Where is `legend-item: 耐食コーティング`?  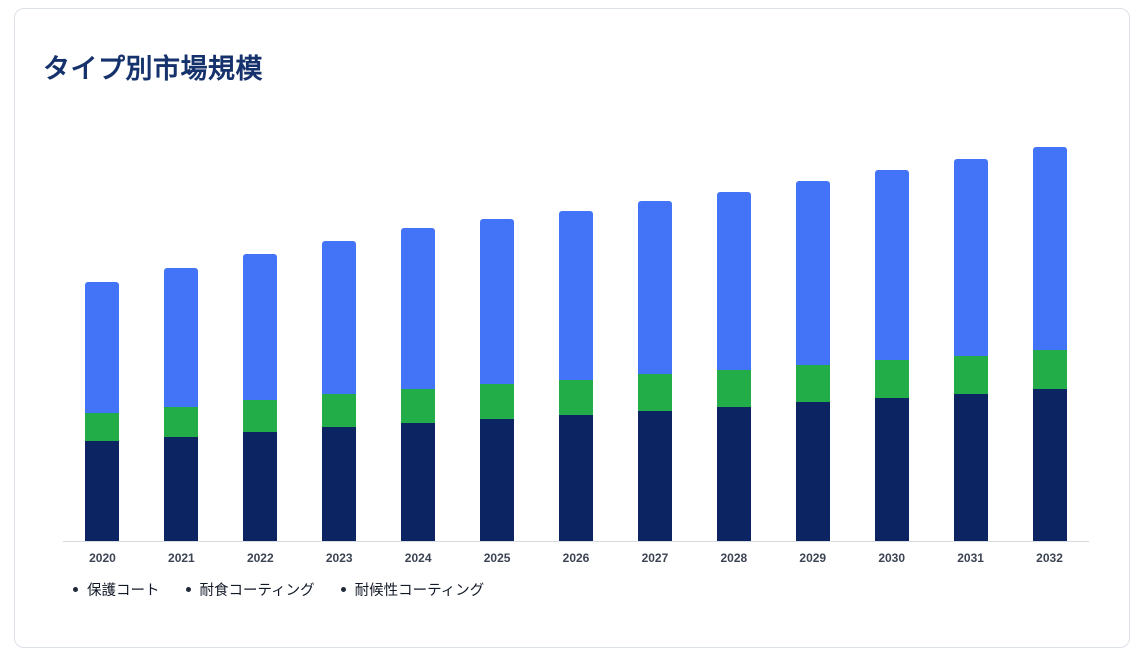 legend-item: 耐食コーティング is located at coordinates (250, 589).